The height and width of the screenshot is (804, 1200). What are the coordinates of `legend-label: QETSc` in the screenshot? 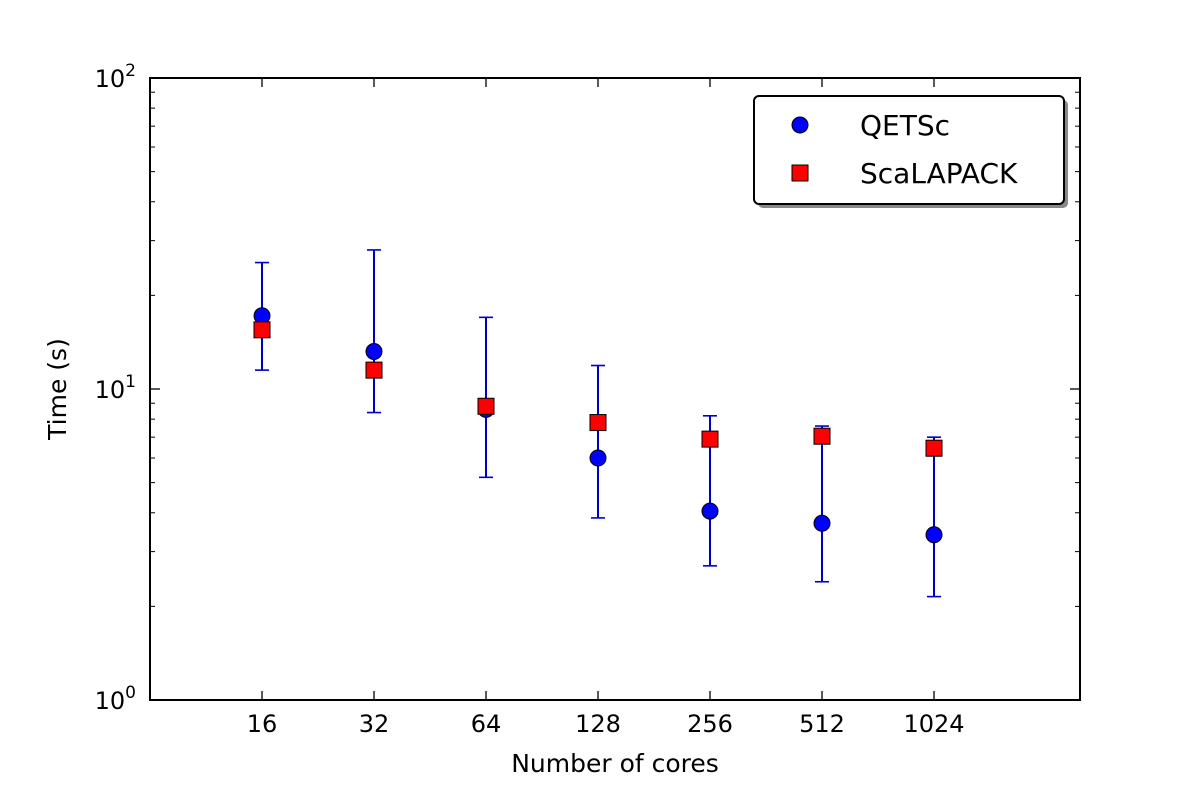 It's located at (905, 125).